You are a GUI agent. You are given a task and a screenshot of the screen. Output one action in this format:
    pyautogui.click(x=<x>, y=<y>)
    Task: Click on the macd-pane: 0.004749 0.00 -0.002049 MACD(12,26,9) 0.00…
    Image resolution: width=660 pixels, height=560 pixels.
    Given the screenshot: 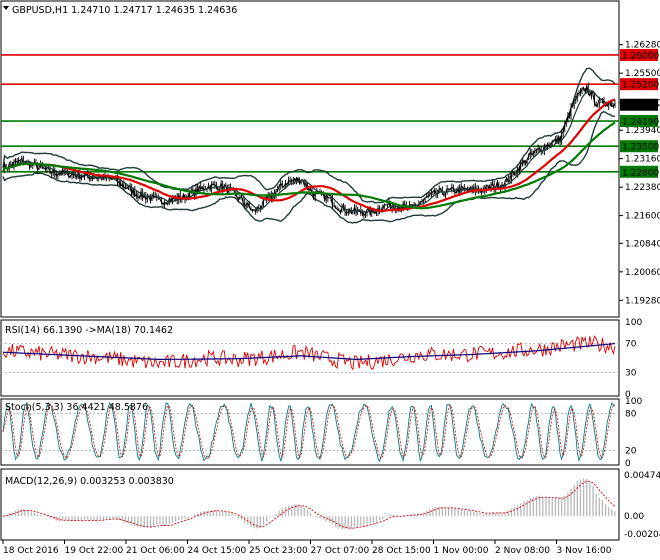 What is the action you would take?
    pyautogui.click(x=330, y=504)
    